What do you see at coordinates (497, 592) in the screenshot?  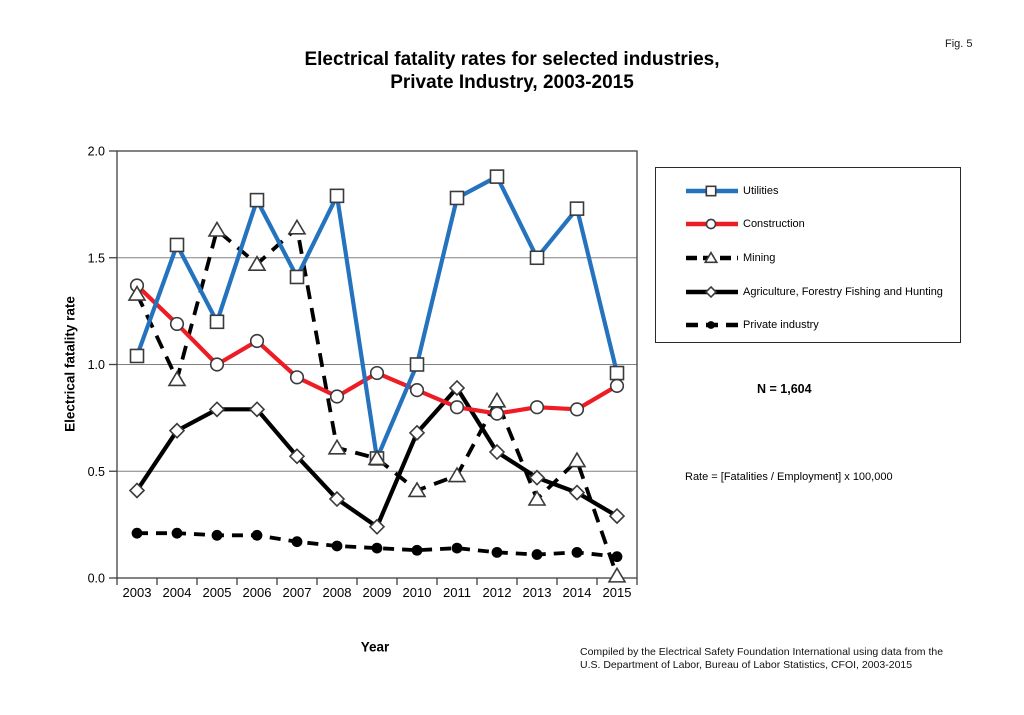 I see `x-tick-label: 2012` at bounding box center [497, 592].